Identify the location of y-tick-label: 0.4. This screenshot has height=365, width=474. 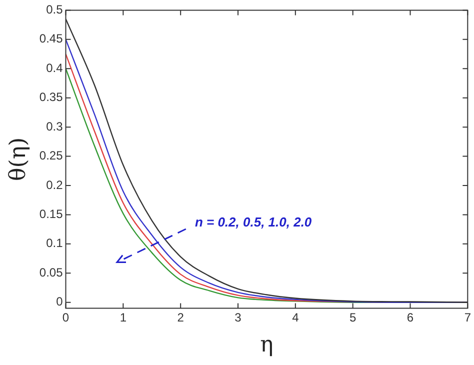
(55, 67).